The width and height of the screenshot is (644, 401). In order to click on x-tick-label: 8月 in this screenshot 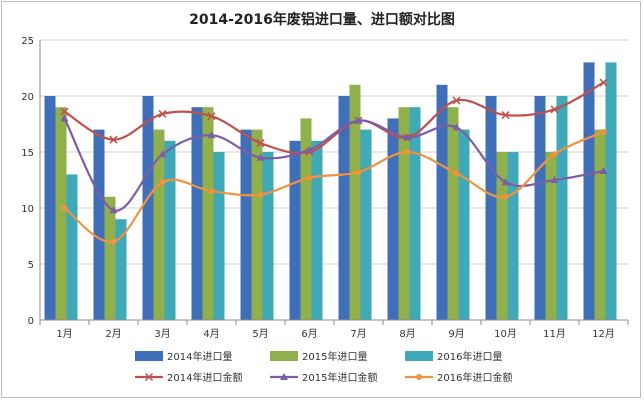, I will do `click(407, 334)`.